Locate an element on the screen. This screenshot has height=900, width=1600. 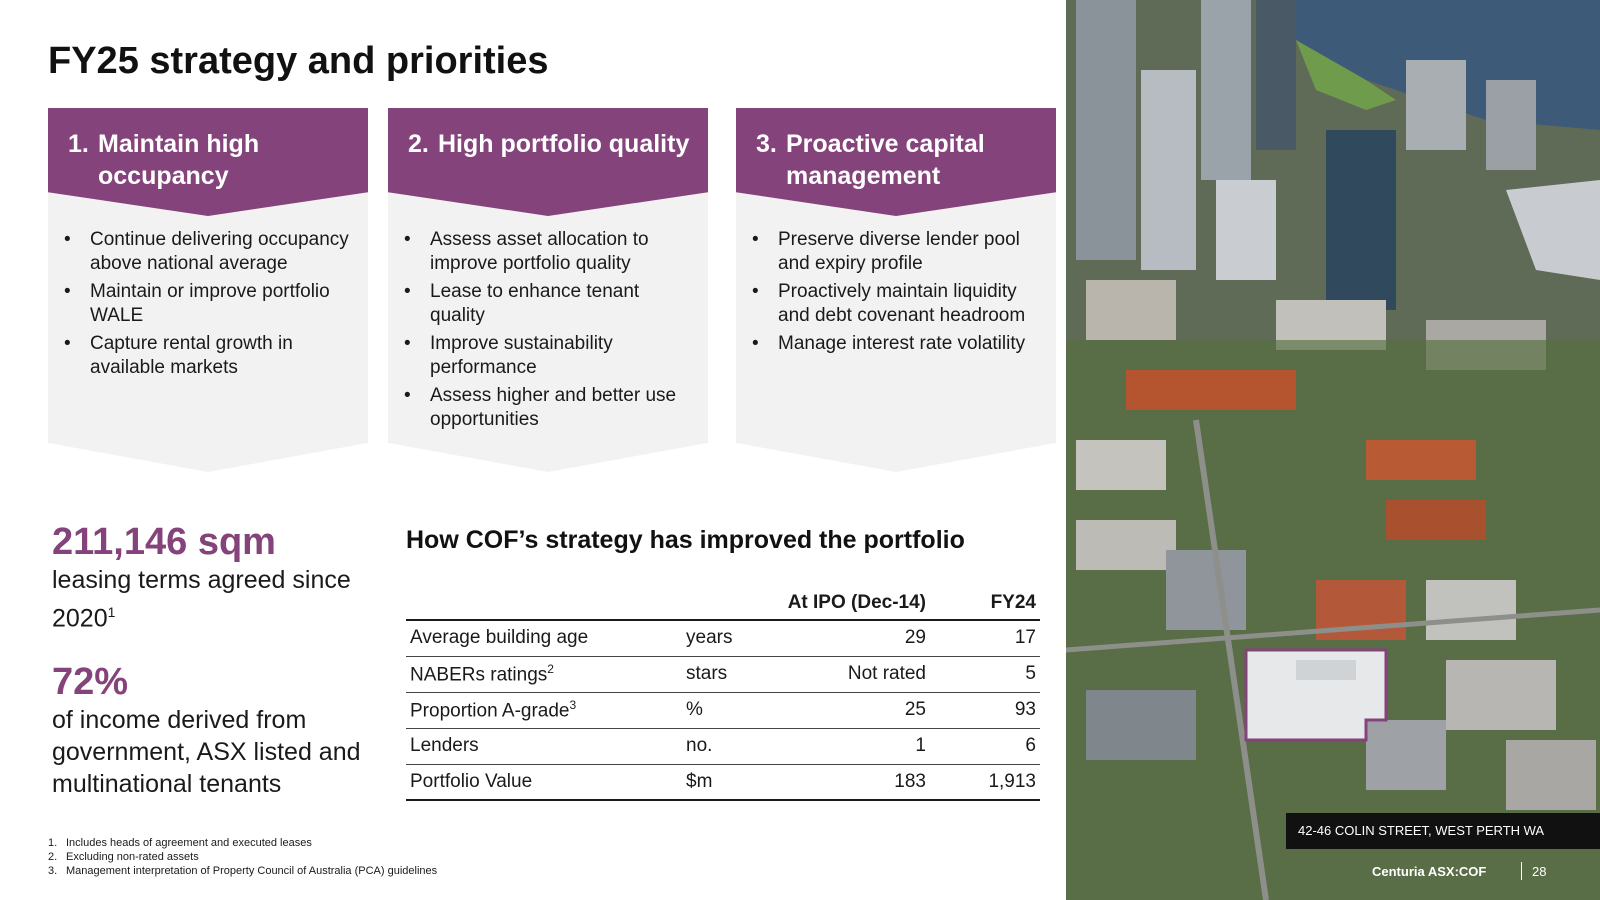
metric-label: Proportion A-grade is located at coordinates (490, 711).